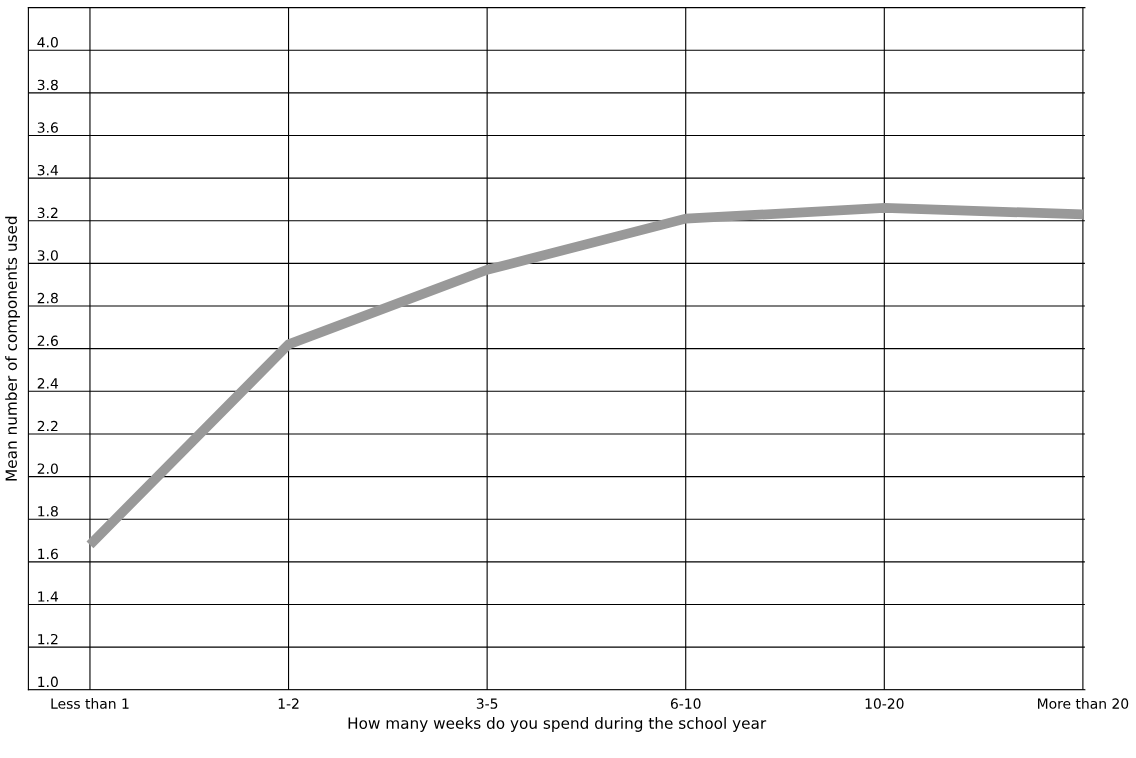 Image resolution: width=1136 pixels, height=758 pixels. What do you see at coordinates (47, 340) in the screenshot?
I see `y-tick-label: 2.6` at bounding box center [47, 340].